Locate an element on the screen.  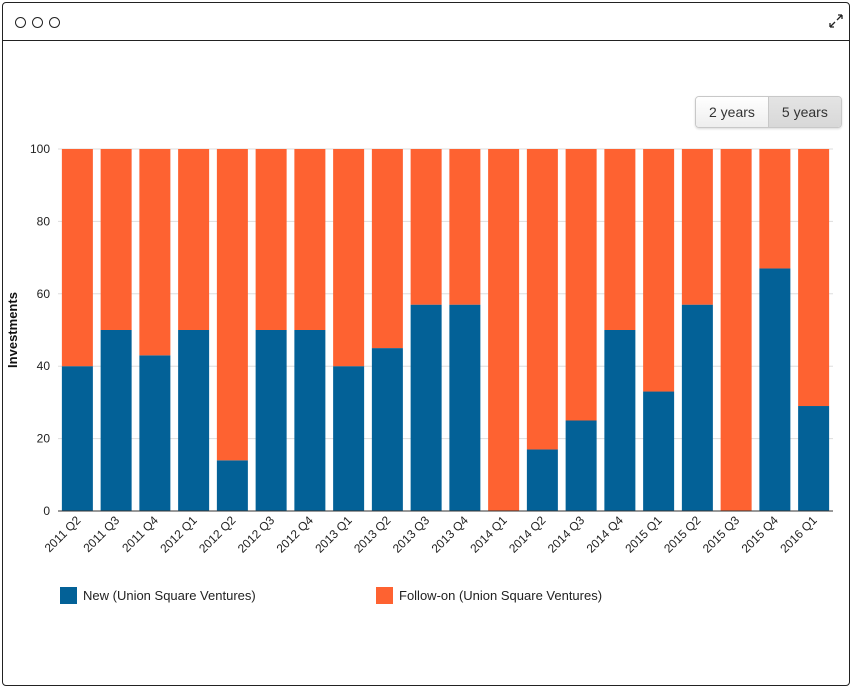
y-tick-label: 60 is located at coordinates (44, 294).